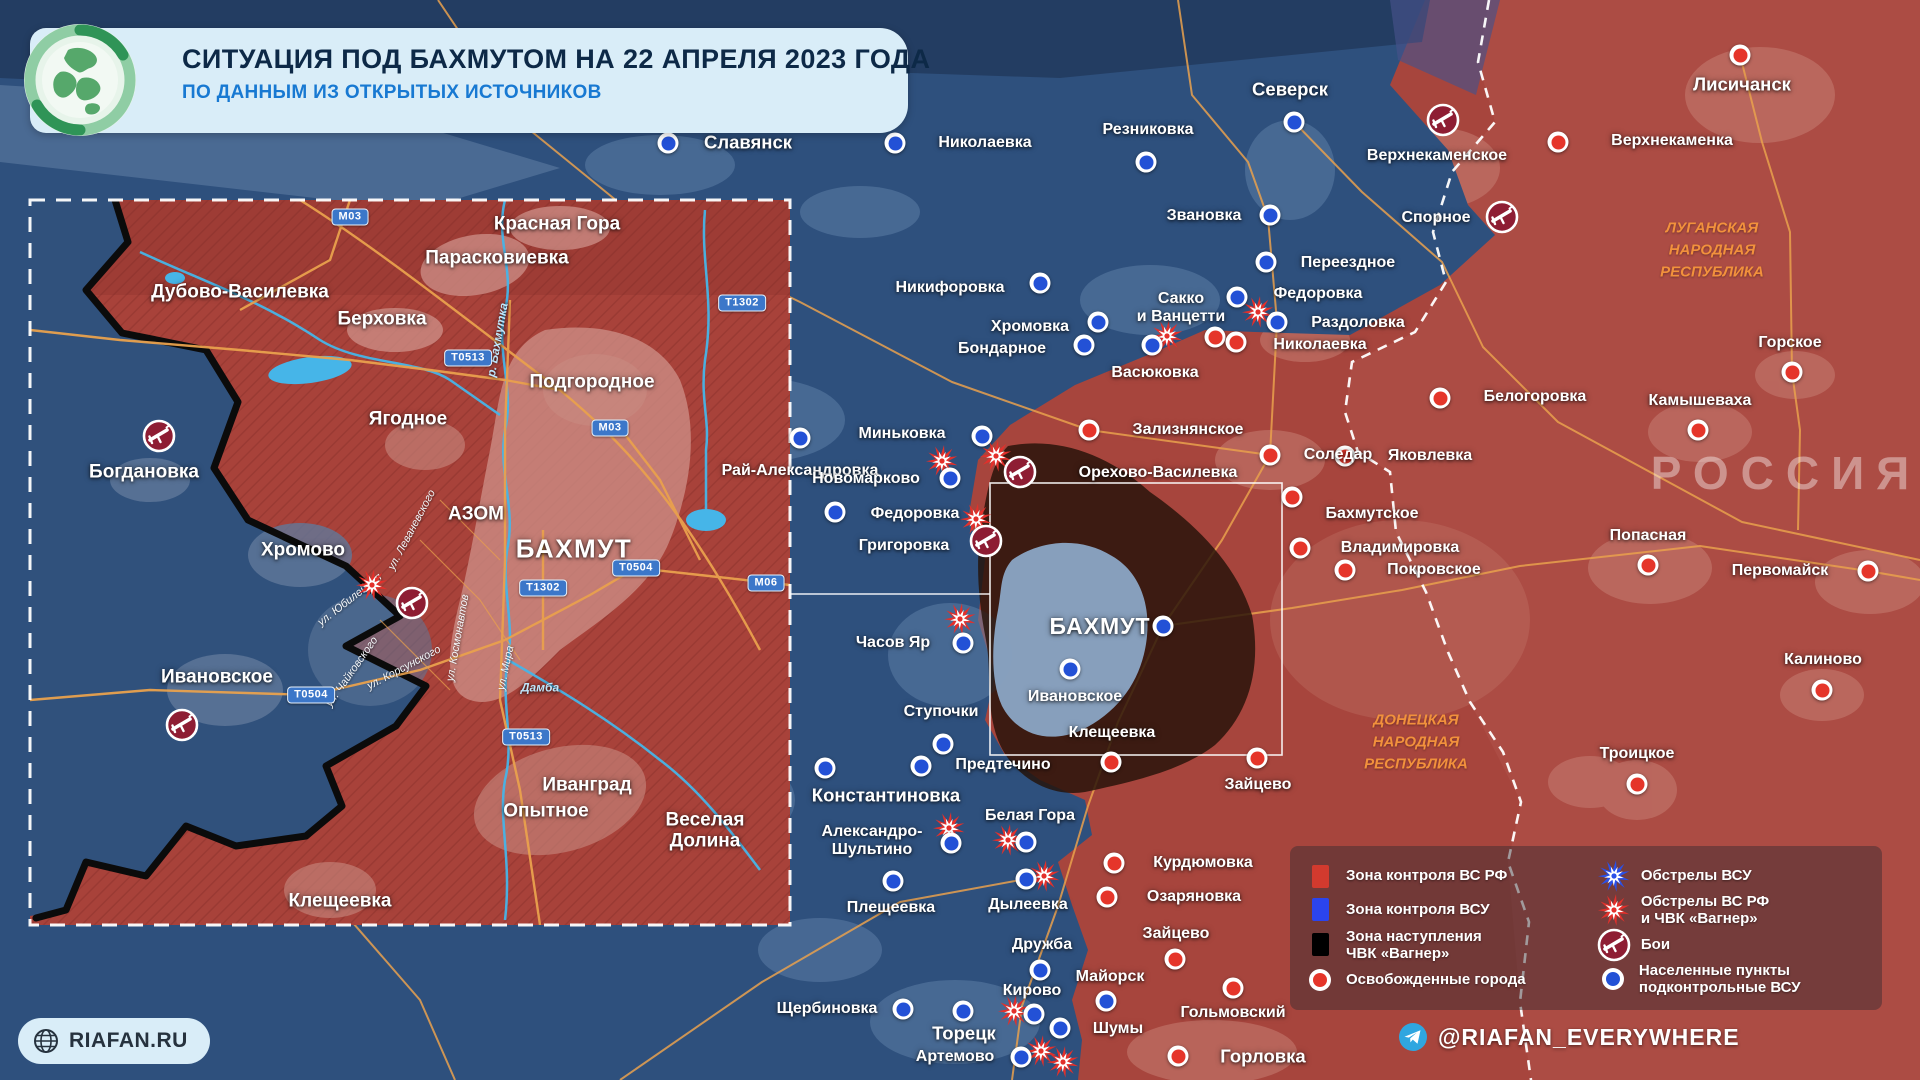 The height and width of the screenshot is (1080, 1920). What do you see at coordinates (408, 419) in the screenshot?
I see `inset-settlement-label: Ягодное` at bounding box center [408, 419].